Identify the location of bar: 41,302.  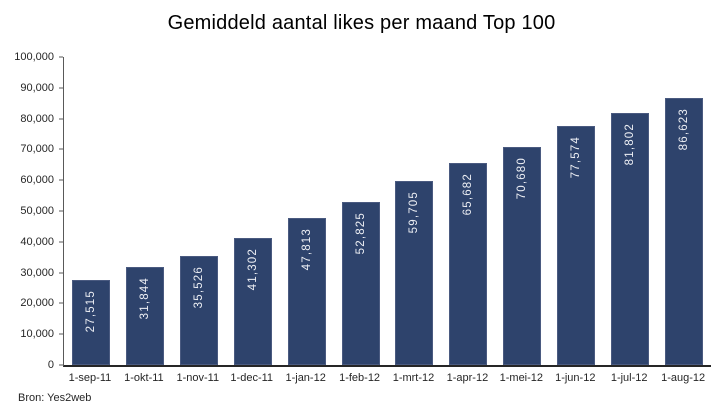
(252, 301).